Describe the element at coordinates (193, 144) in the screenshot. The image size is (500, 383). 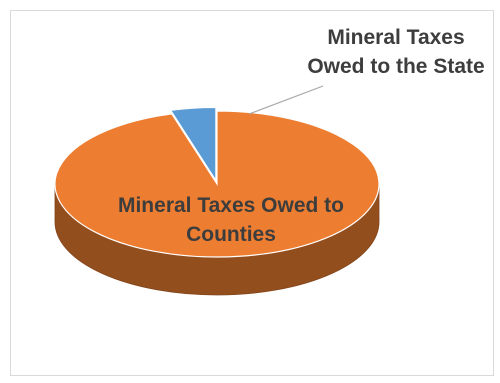
I see `slice-state` at that location.